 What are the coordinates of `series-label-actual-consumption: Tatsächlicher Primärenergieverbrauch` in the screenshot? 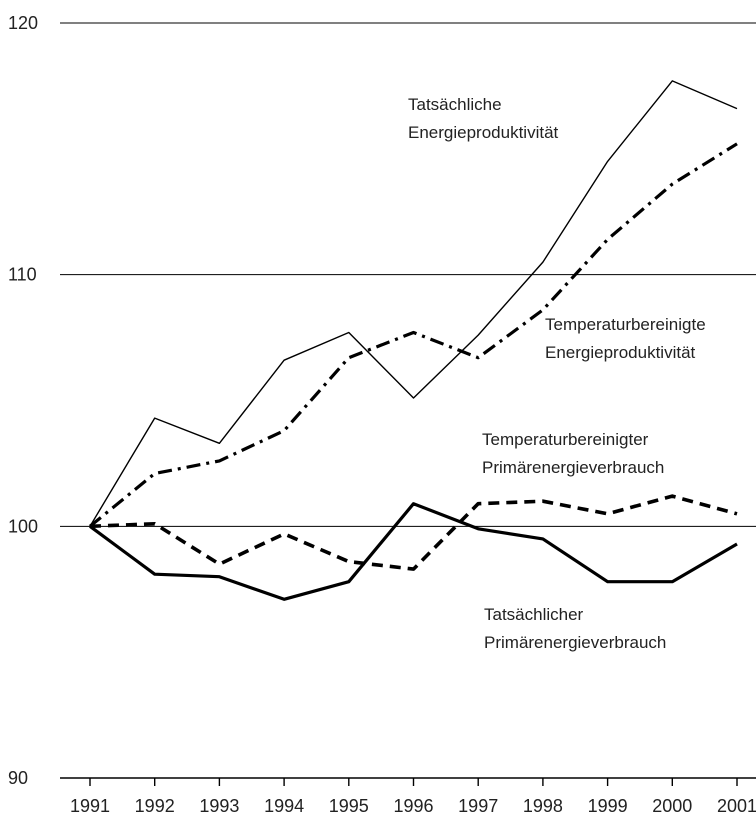 It's located at (575, 628).